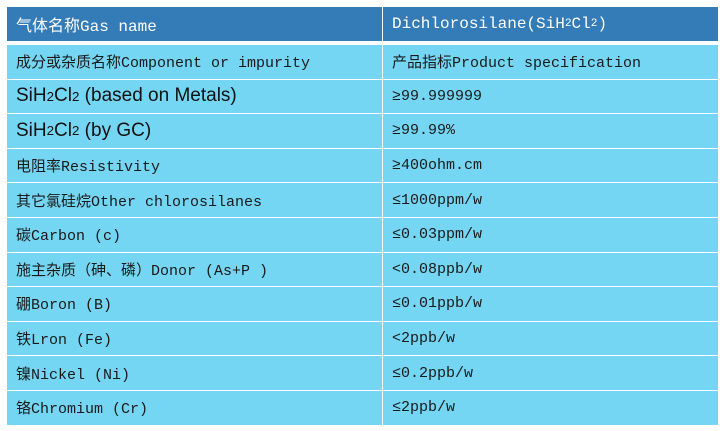  Describe the element at coordinates (424, 339) in the screenshot. I see `specification-value: <2ppb/w` at that location.